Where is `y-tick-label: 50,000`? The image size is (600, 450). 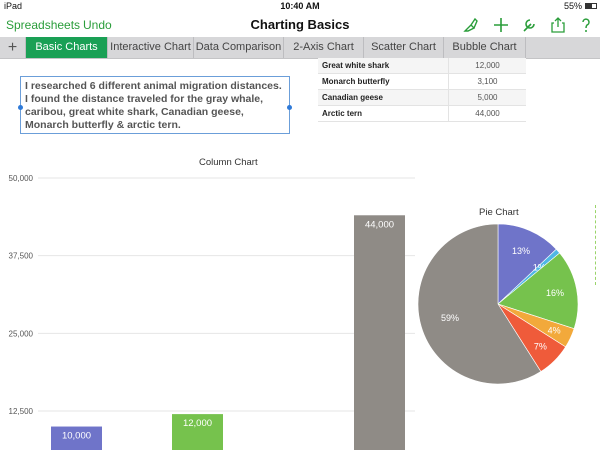 y-tick-label: 50,000 is located at coordinates (21, 178).